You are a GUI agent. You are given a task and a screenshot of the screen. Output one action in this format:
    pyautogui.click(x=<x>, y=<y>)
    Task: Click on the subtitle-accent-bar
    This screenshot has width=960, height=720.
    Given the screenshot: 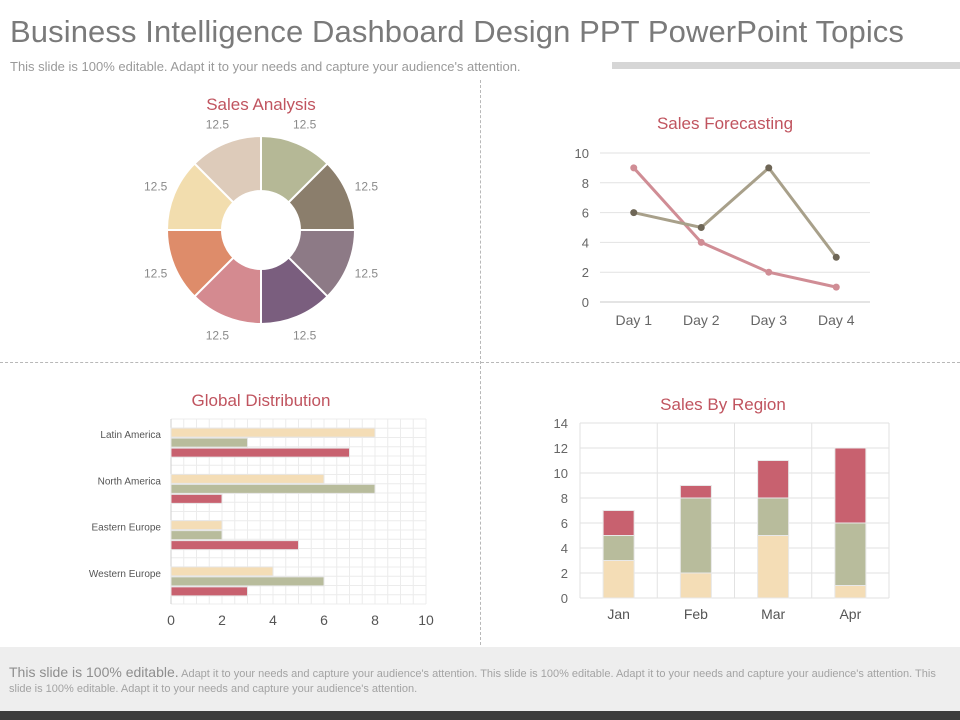 What is the action you would take?
    pyautogui.click(x=786, y=65)
    